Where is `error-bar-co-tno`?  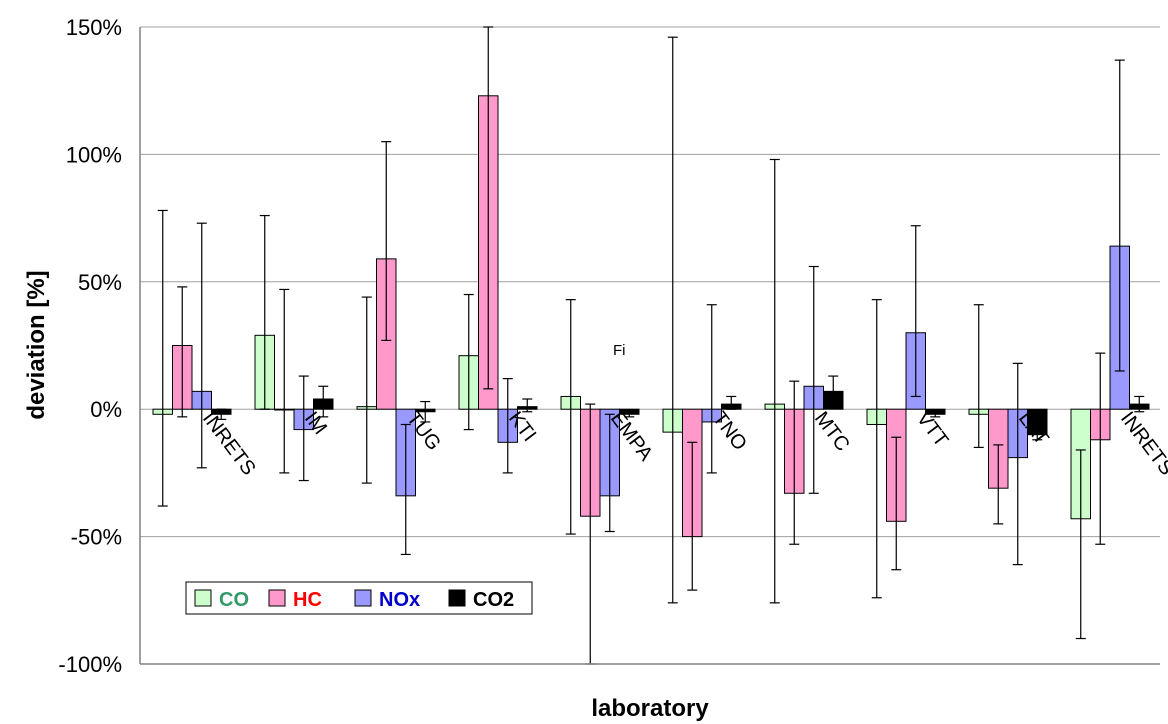
error-bar-co-tno is located at coordinates (672, 320).